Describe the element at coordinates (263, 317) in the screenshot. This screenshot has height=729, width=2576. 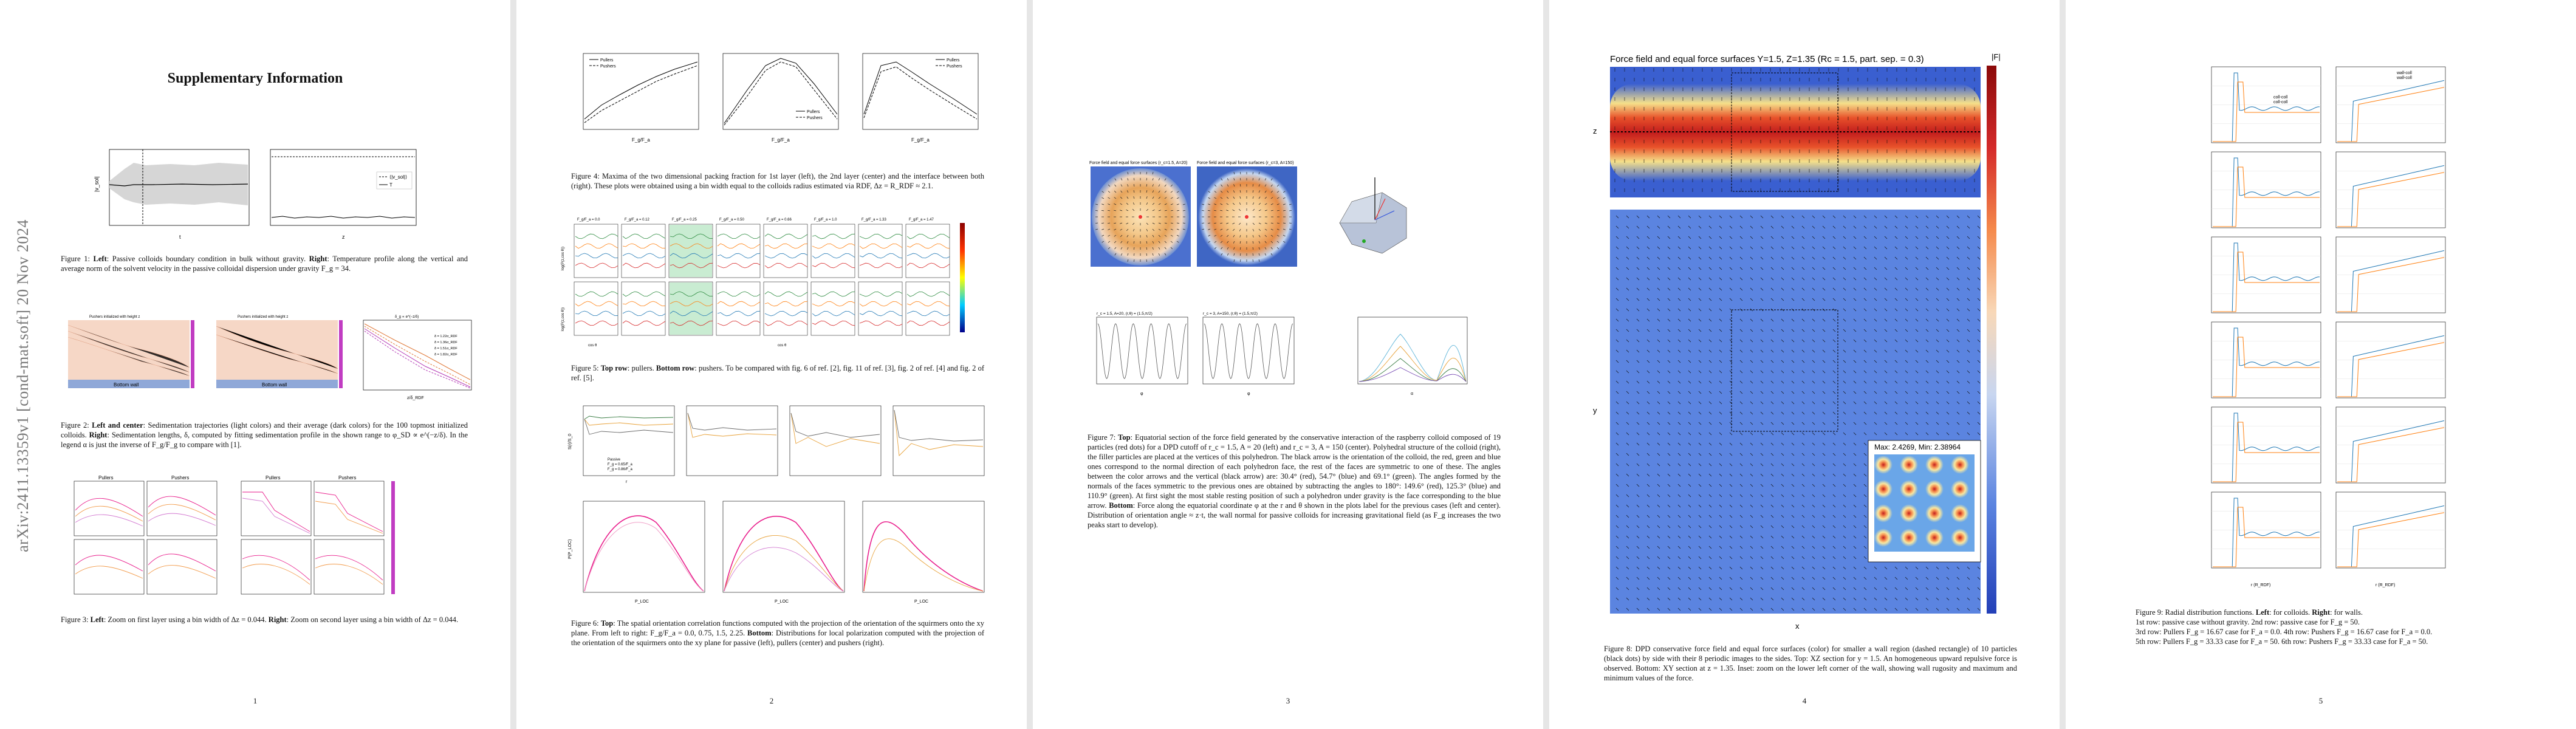
I see `fig2-center-title: Pushers initialized with height z` at that location.